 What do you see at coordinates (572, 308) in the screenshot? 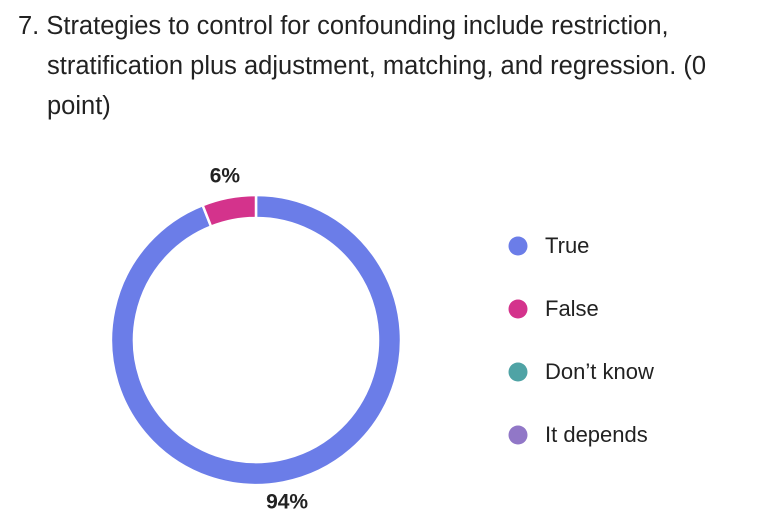
I see `legend-label: False` at bounding box center [572, 308].